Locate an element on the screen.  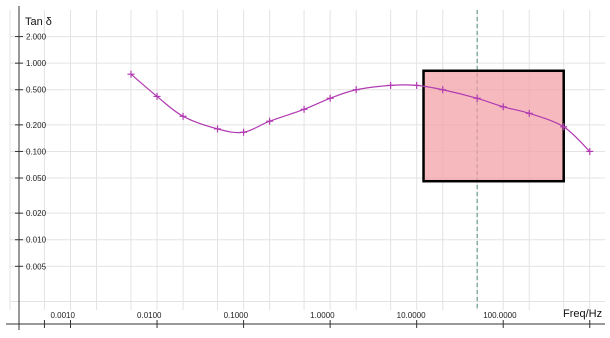
x-tick-label: 100.0000 is located at coordinates (500, 315).